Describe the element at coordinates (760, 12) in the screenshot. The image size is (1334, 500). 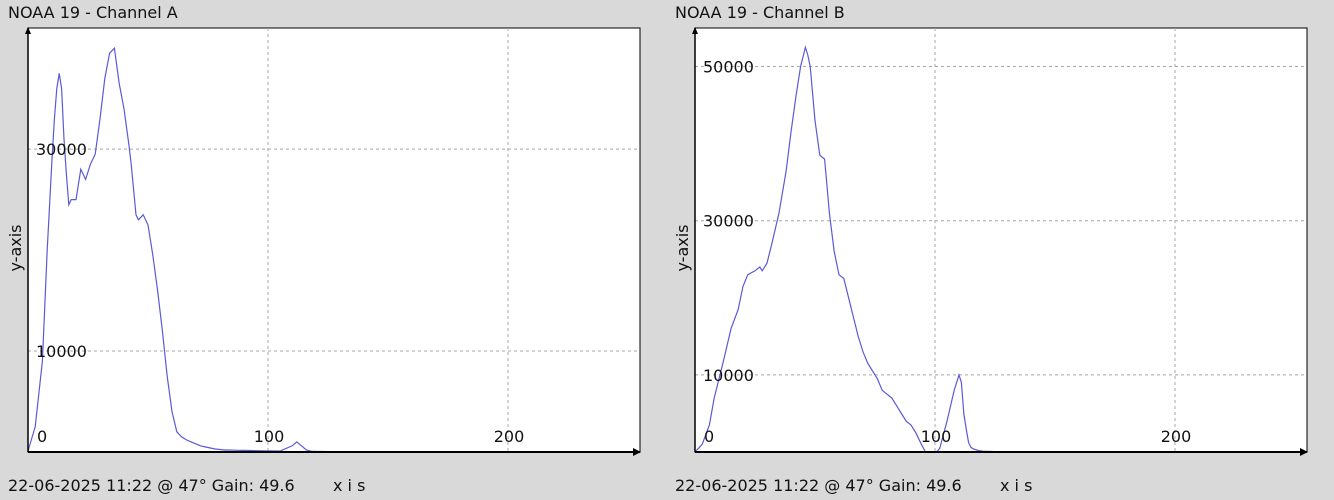
I see `chart-title: NOAA 19 - Channel B` at that location.